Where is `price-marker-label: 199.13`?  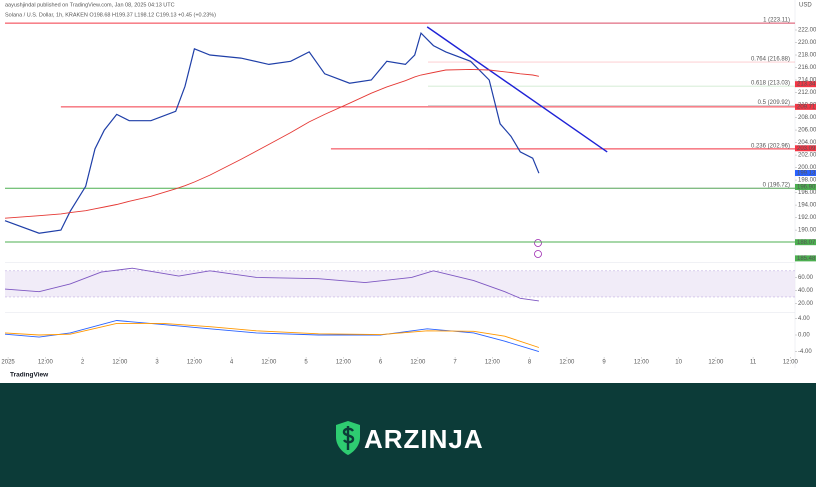
price-marker-label: 199.13 is located at coordinates (806, 174).